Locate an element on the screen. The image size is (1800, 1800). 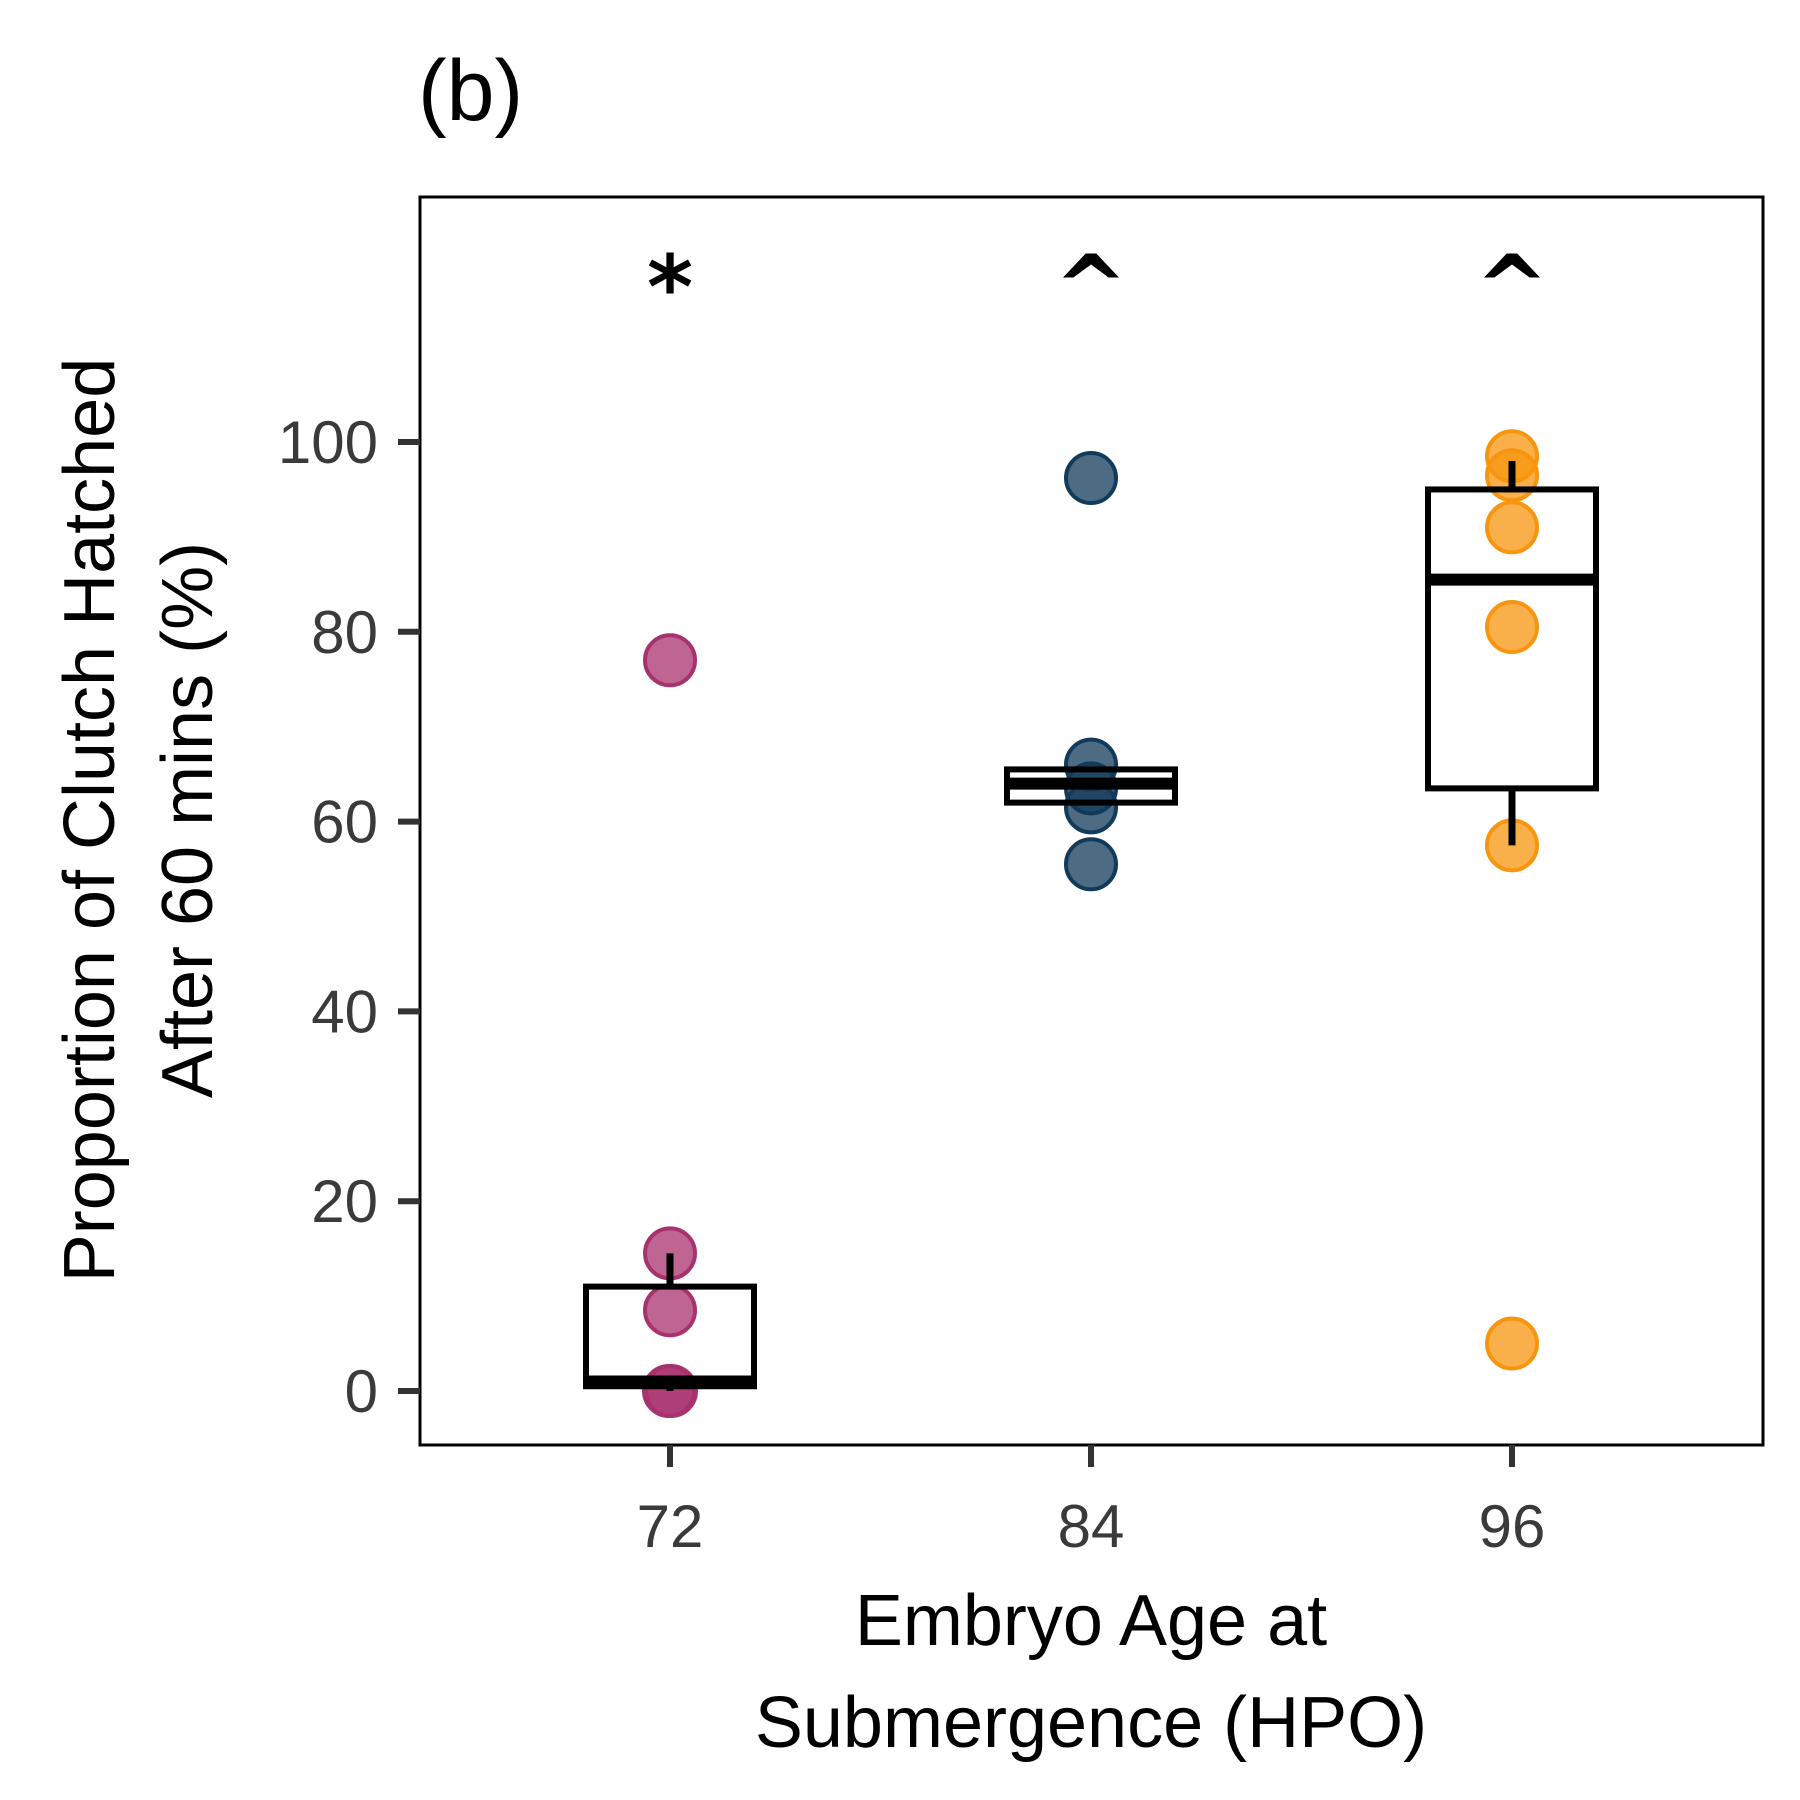
x-axis-title-line-2: Submergence (HPO) is located at coordinates (1091, 1723).